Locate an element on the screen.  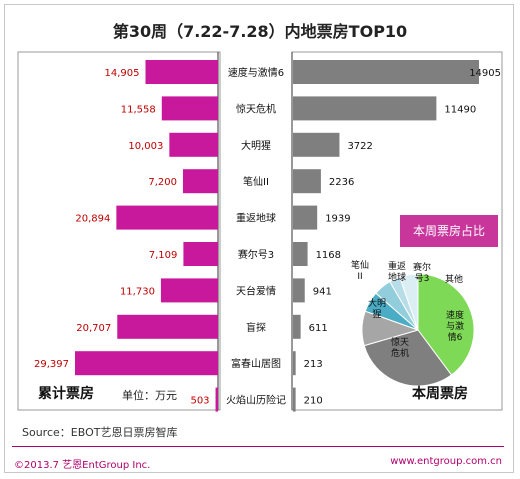
category-label: 火焰山历险记 is located at coordinates (256, 400).